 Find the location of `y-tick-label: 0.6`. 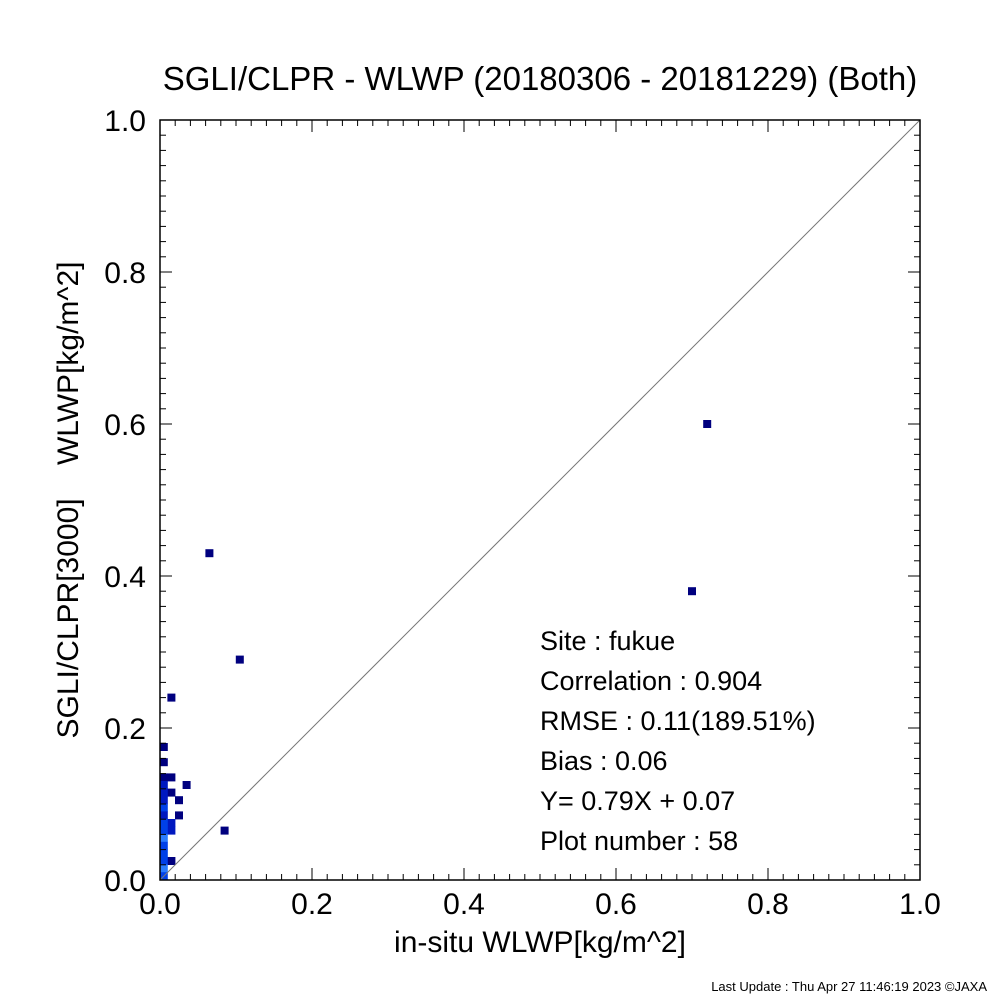

y-tick-label: 0.6 is located at coordinates (125, 425).